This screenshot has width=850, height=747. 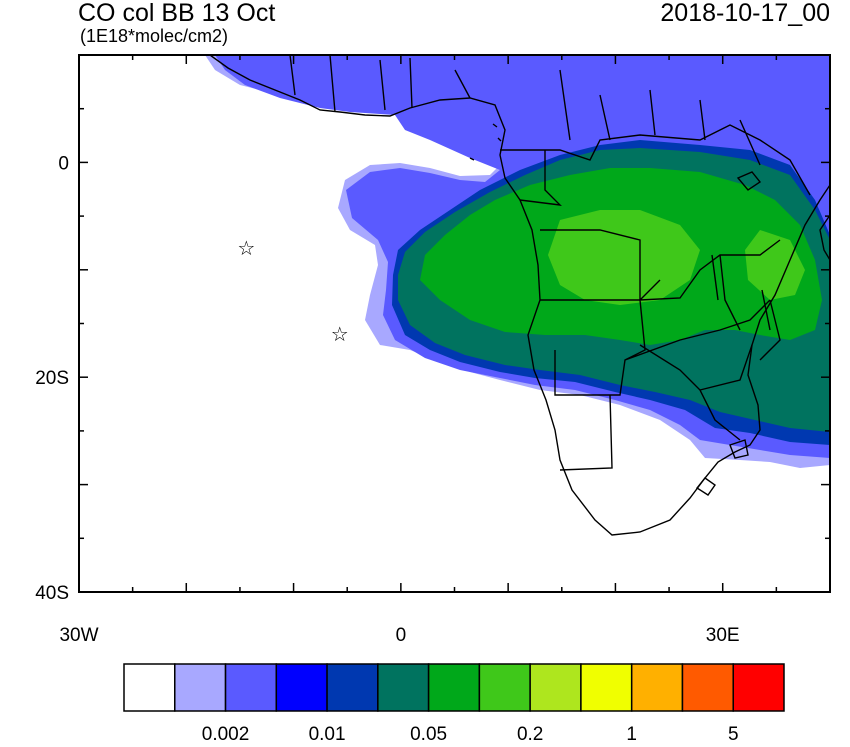 What do you see at coordinates (63, 163) in the screenshot?
I see `lat-tick-label: 0` at bounding box center [63, 163].